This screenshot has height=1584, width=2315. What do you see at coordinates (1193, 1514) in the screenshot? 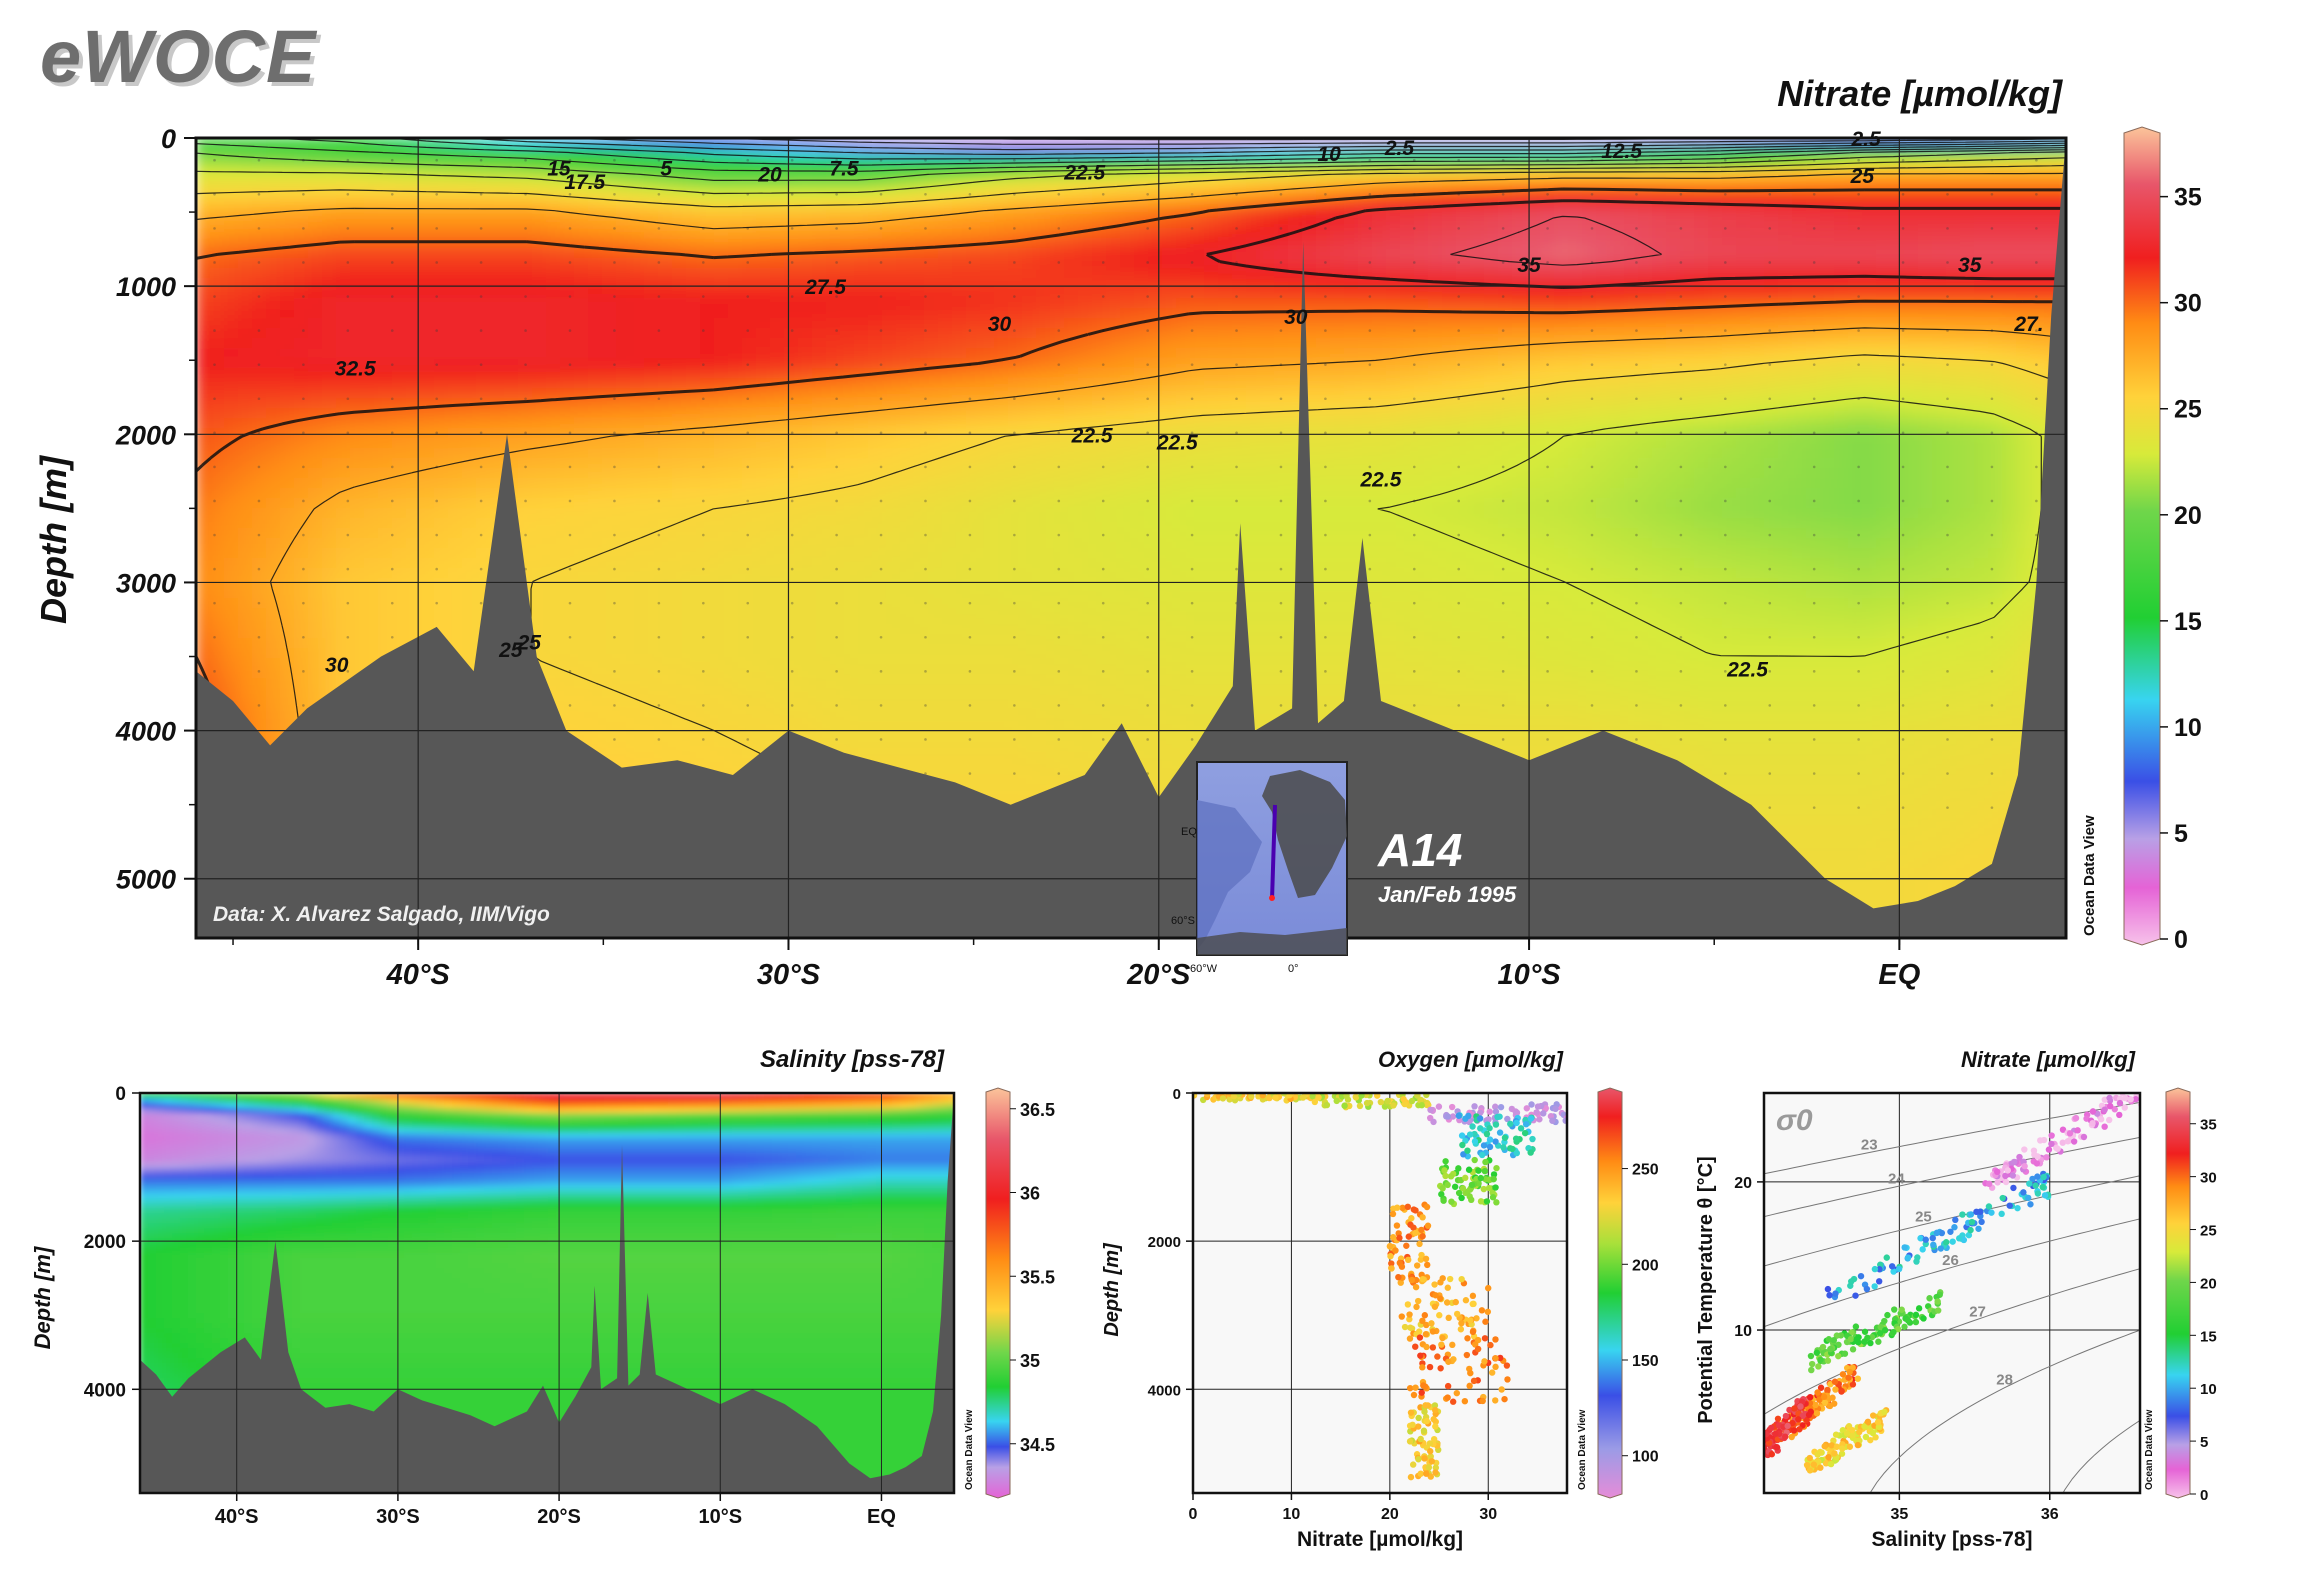
I see `nitrate-tick-label: 0` at bounding box center [1193, 1514].